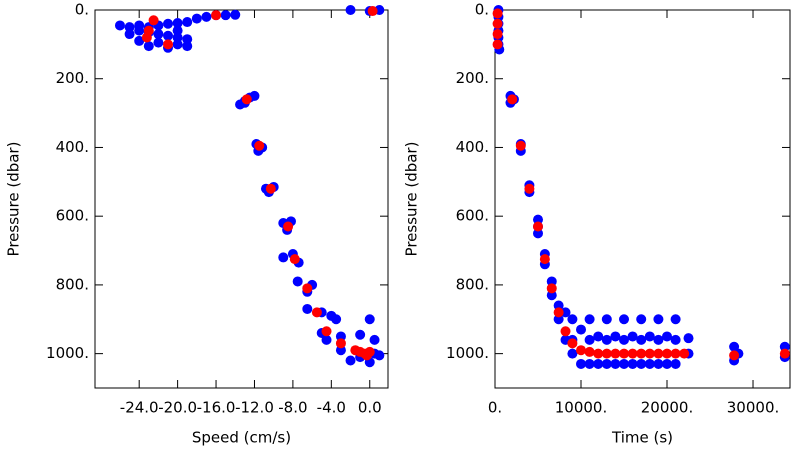 Image resolution: width=800 pixels, height=450 pixels. Describe the element at coordinates (472, 147) in the screenshot. I see `y-tick-label: 400.` at that location.